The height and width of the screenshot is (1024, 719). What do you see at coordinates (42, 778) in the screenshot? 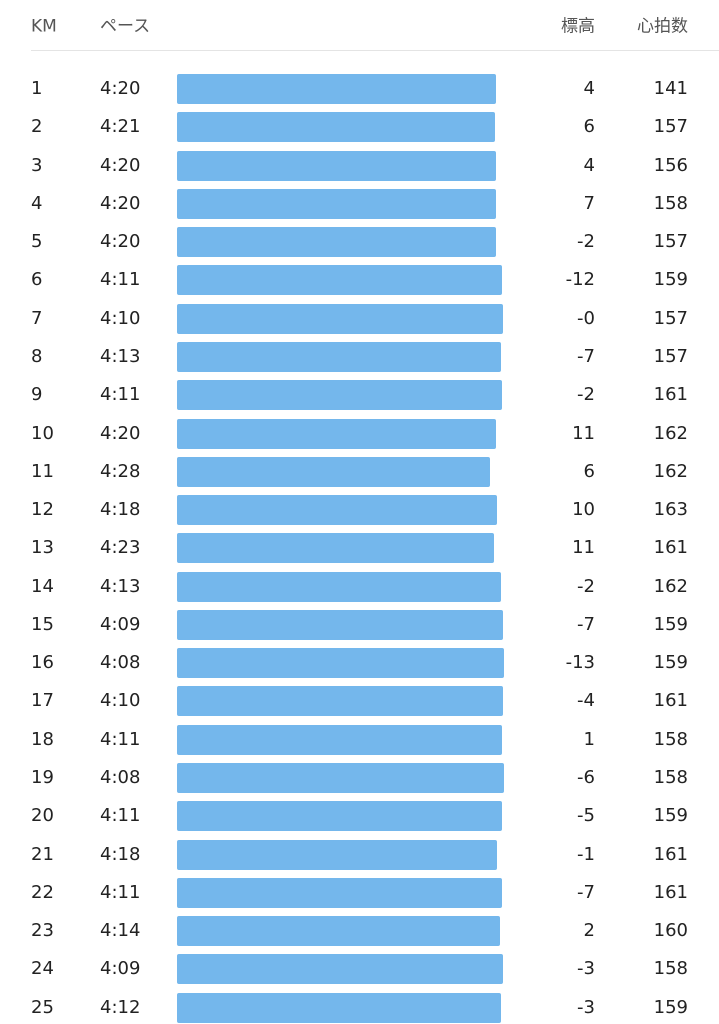
I see `km: 19` at bounding box center [42, 778].